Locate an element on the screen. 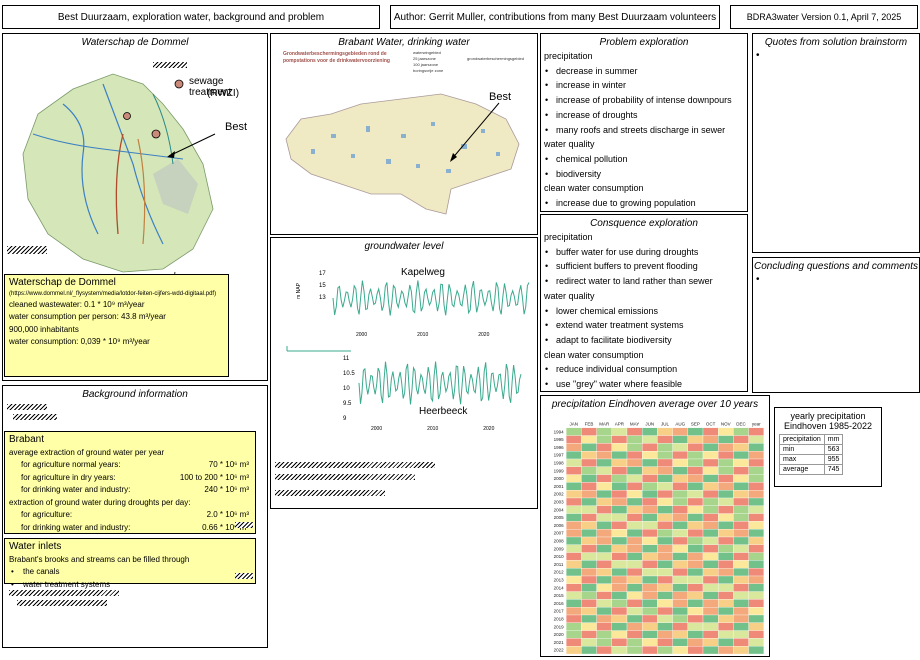  brabant-line-value: 0.66 * 10⁶ m³ is located at coordinates (225, 527).